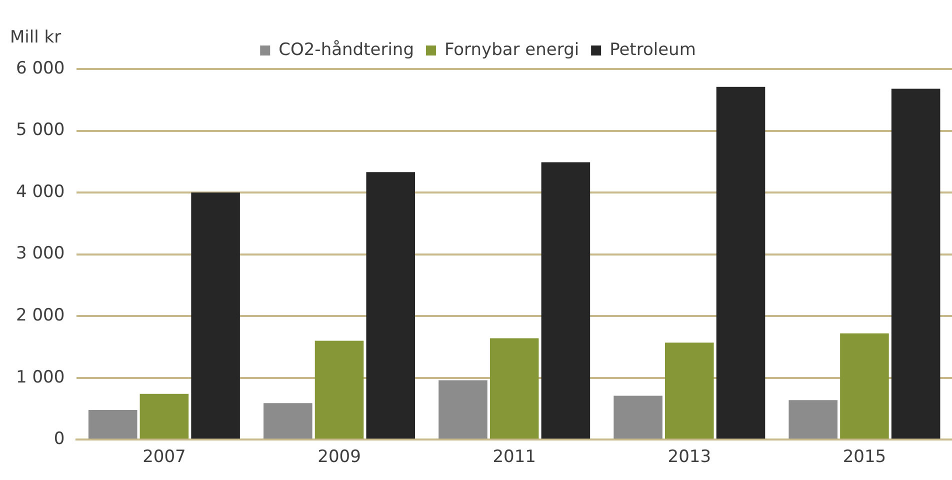 Image resolution: width=952 pixels, height=480 pixels. I want to click on y-tick-label: 5 000, so click(40, 130).